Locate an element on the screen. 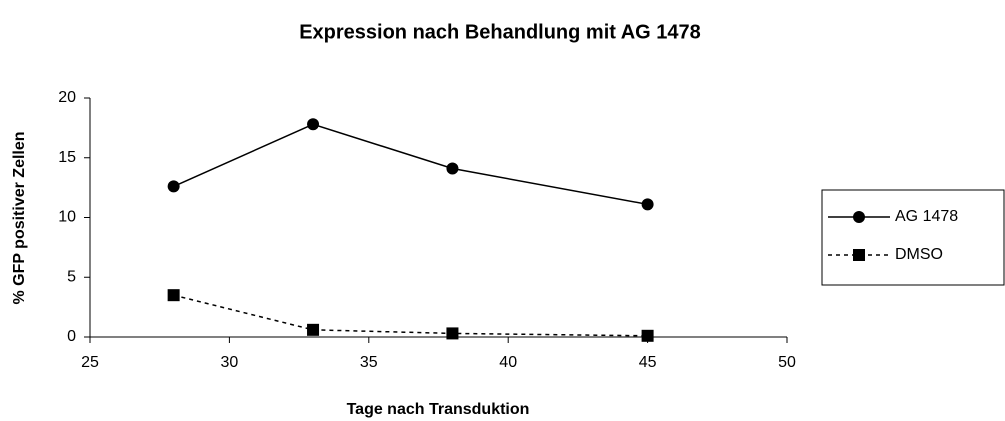 Image resolution: width=1005 pixels, height=421 pixels. x-tick-label: 25 is located at coordinates (90, 362).